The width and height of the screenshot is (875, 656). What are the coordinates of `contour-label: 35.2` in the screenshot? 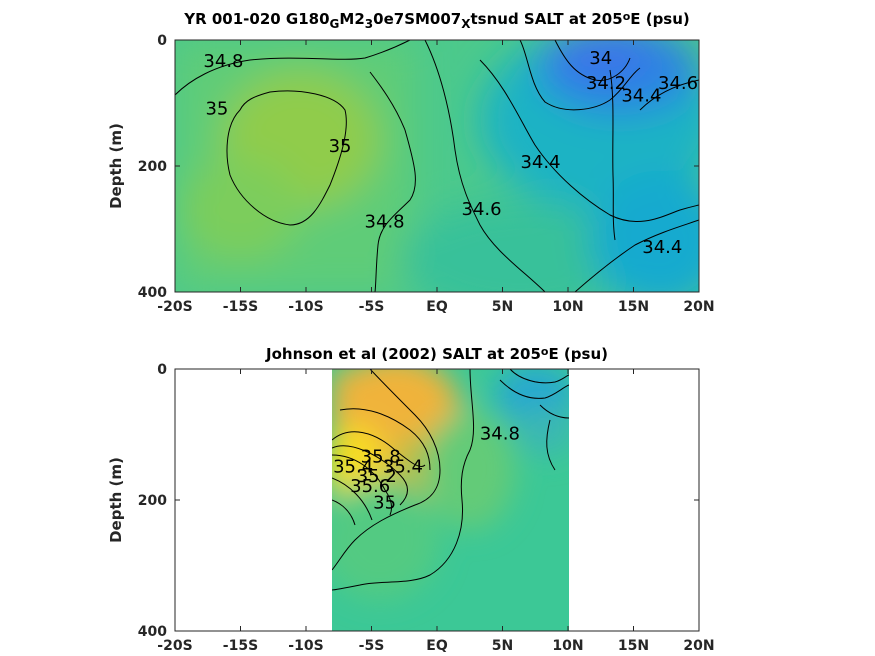 It's located at (377, 476).